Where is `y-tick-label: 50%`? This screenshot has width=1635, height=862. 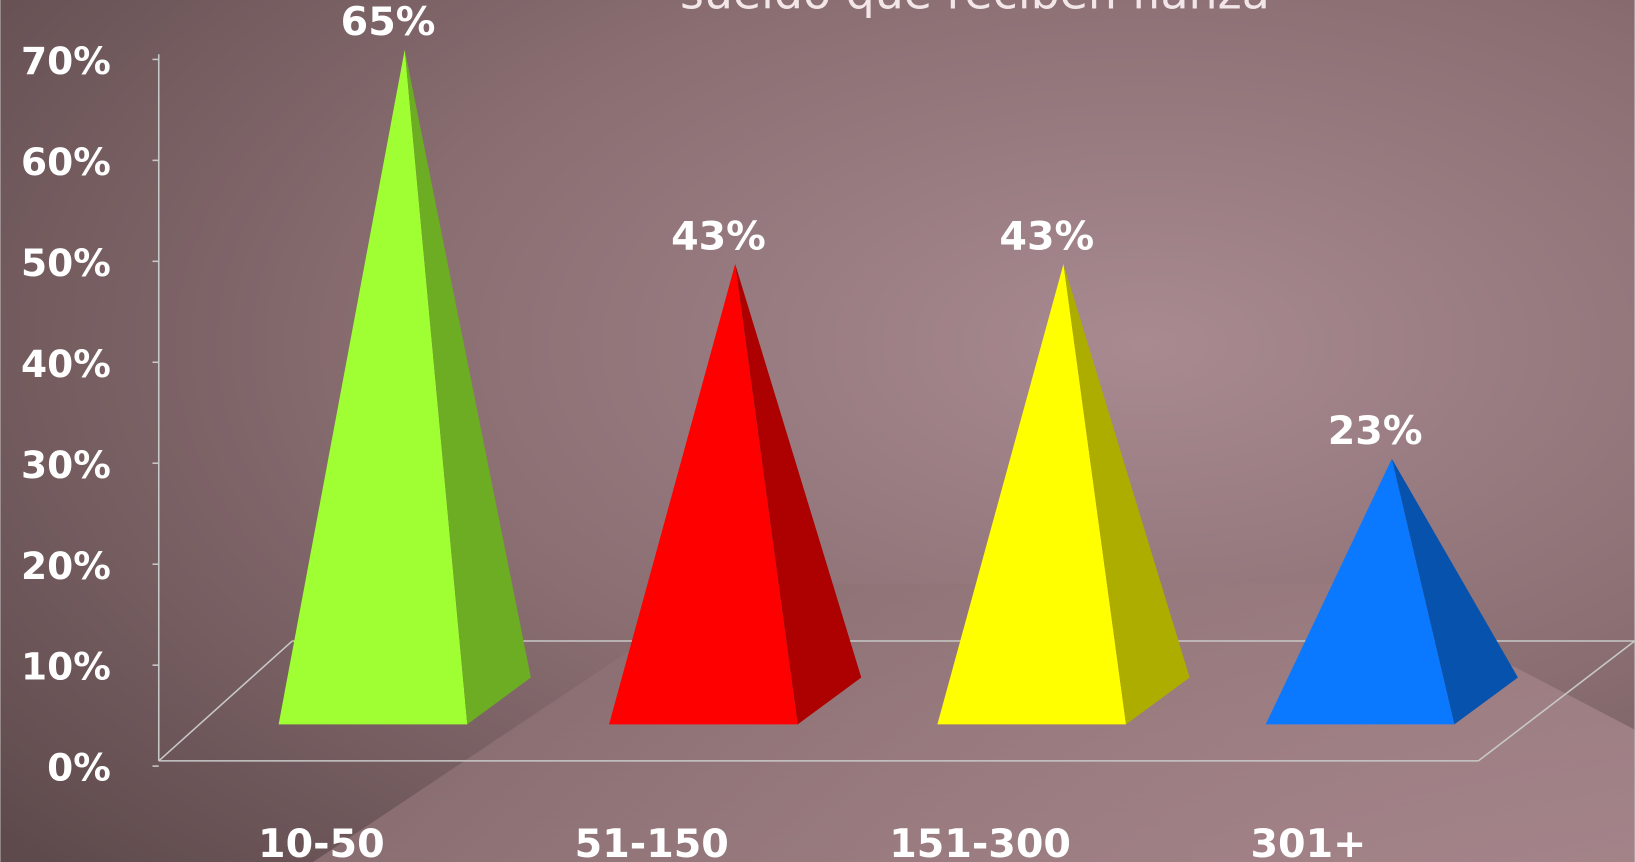
y-tick-label: 50% is located at coordinates (66, 263).